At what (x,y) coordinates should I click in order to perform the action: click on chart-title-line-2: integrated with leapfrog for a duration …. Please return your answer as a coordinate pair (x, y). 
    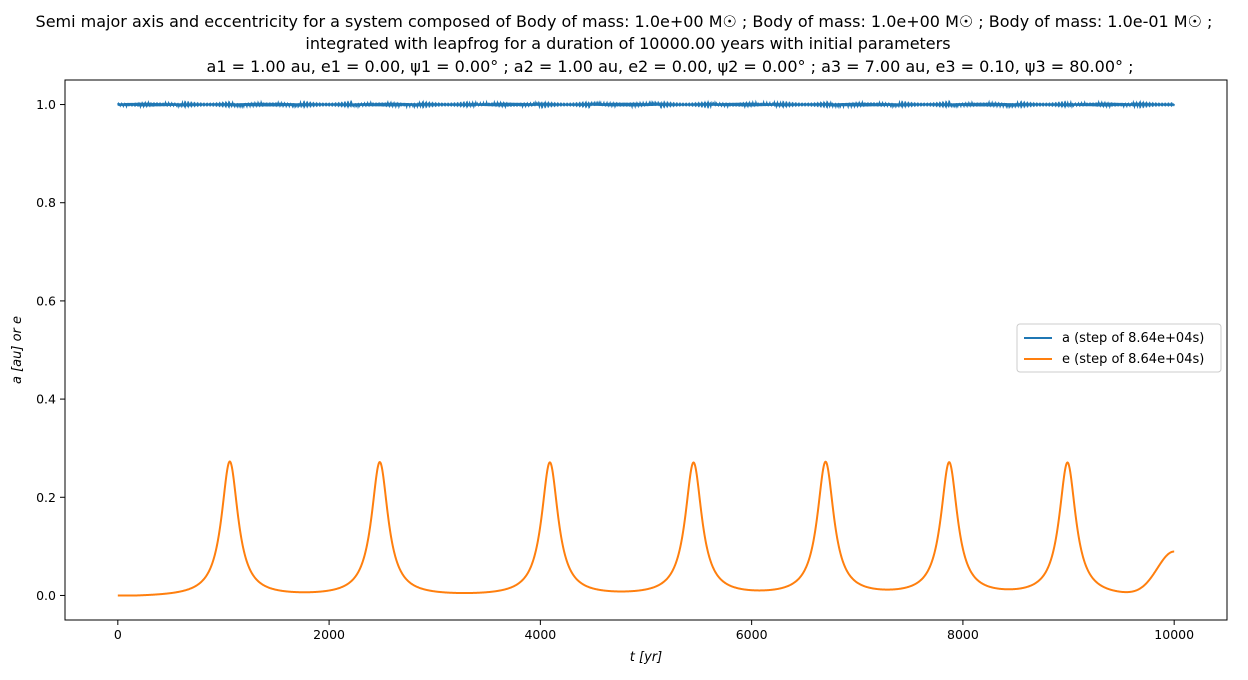
    Looking at the image, I should click on (627, 43).